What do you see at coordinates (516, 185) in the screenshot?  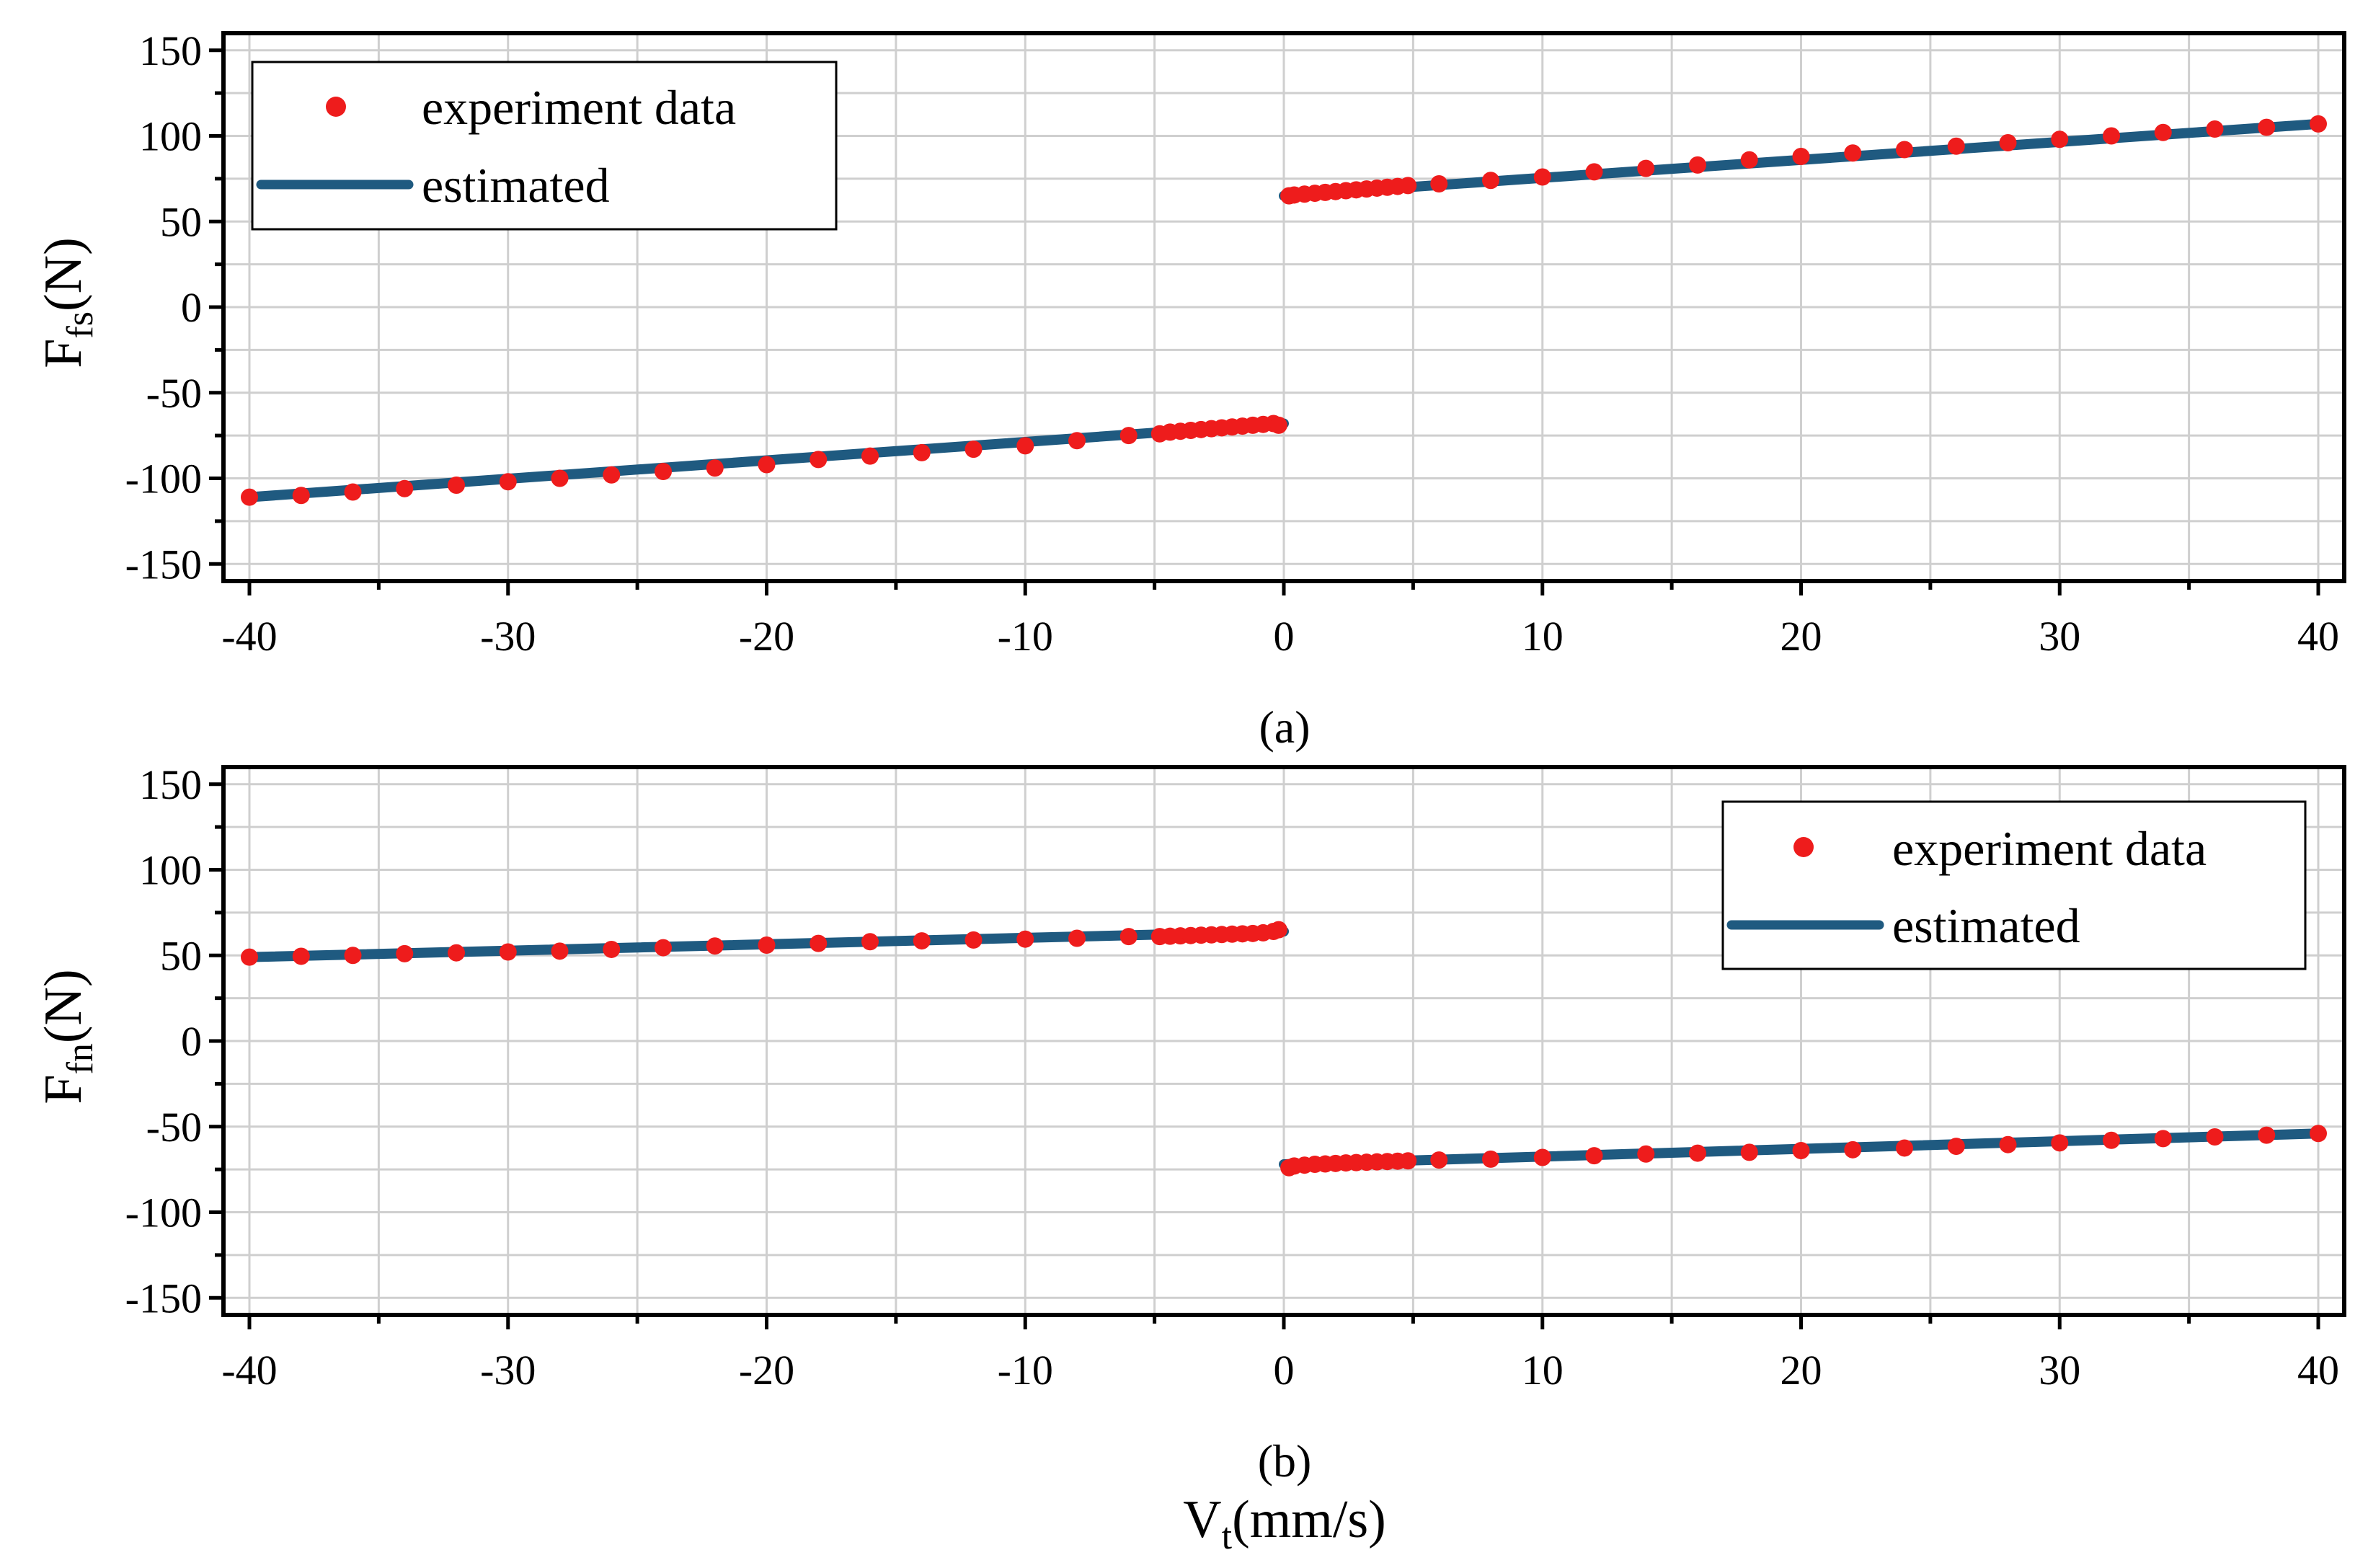 I see `panel-a-legend-estimated-label: estimated` at bounding box center [516, 185].